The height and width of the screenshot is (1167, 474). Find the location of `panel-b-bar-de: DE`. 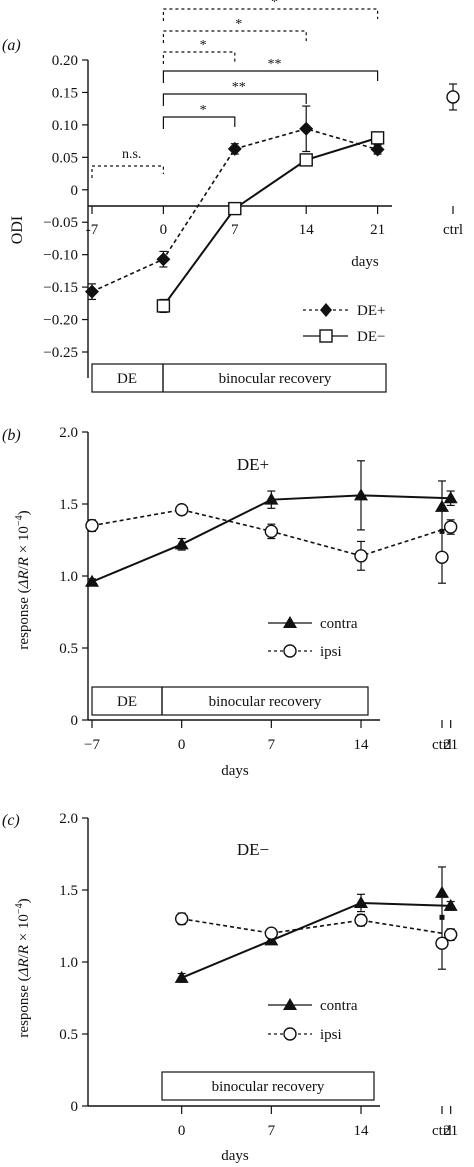

panel-b-bar-de: DE is located at coordinates (127, 702).